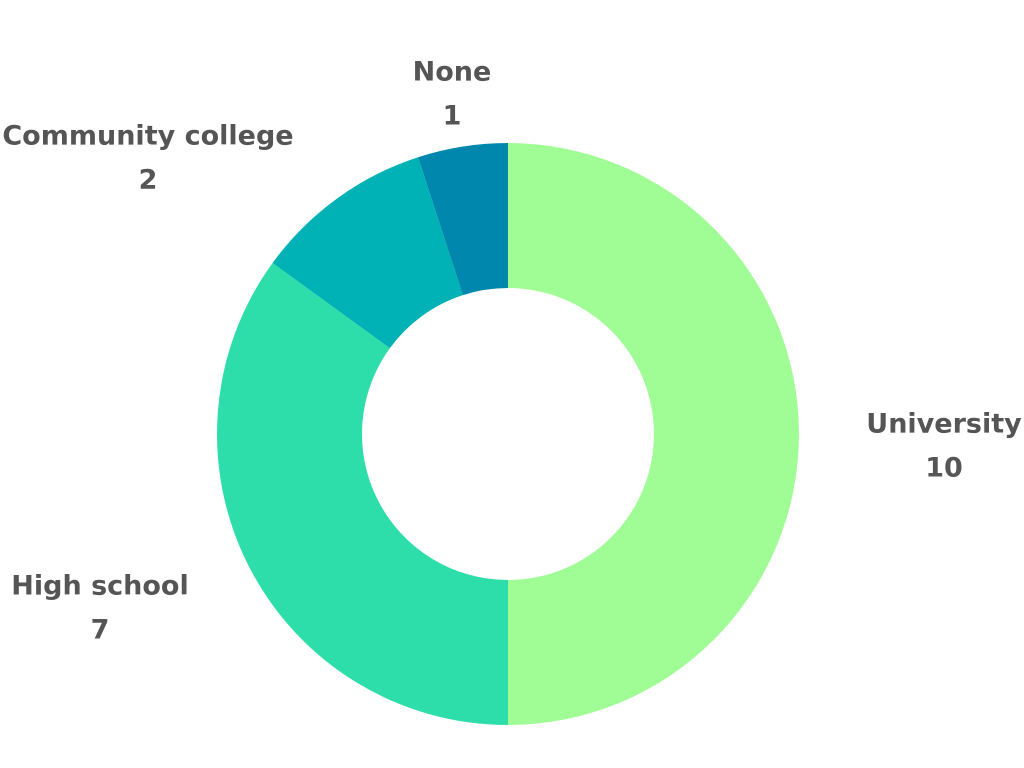 This screenshot has width=1024, height=768. Describe the element at coordinates (148, 180) in the screenshot. I see `slice-value-label: 2` at that location.